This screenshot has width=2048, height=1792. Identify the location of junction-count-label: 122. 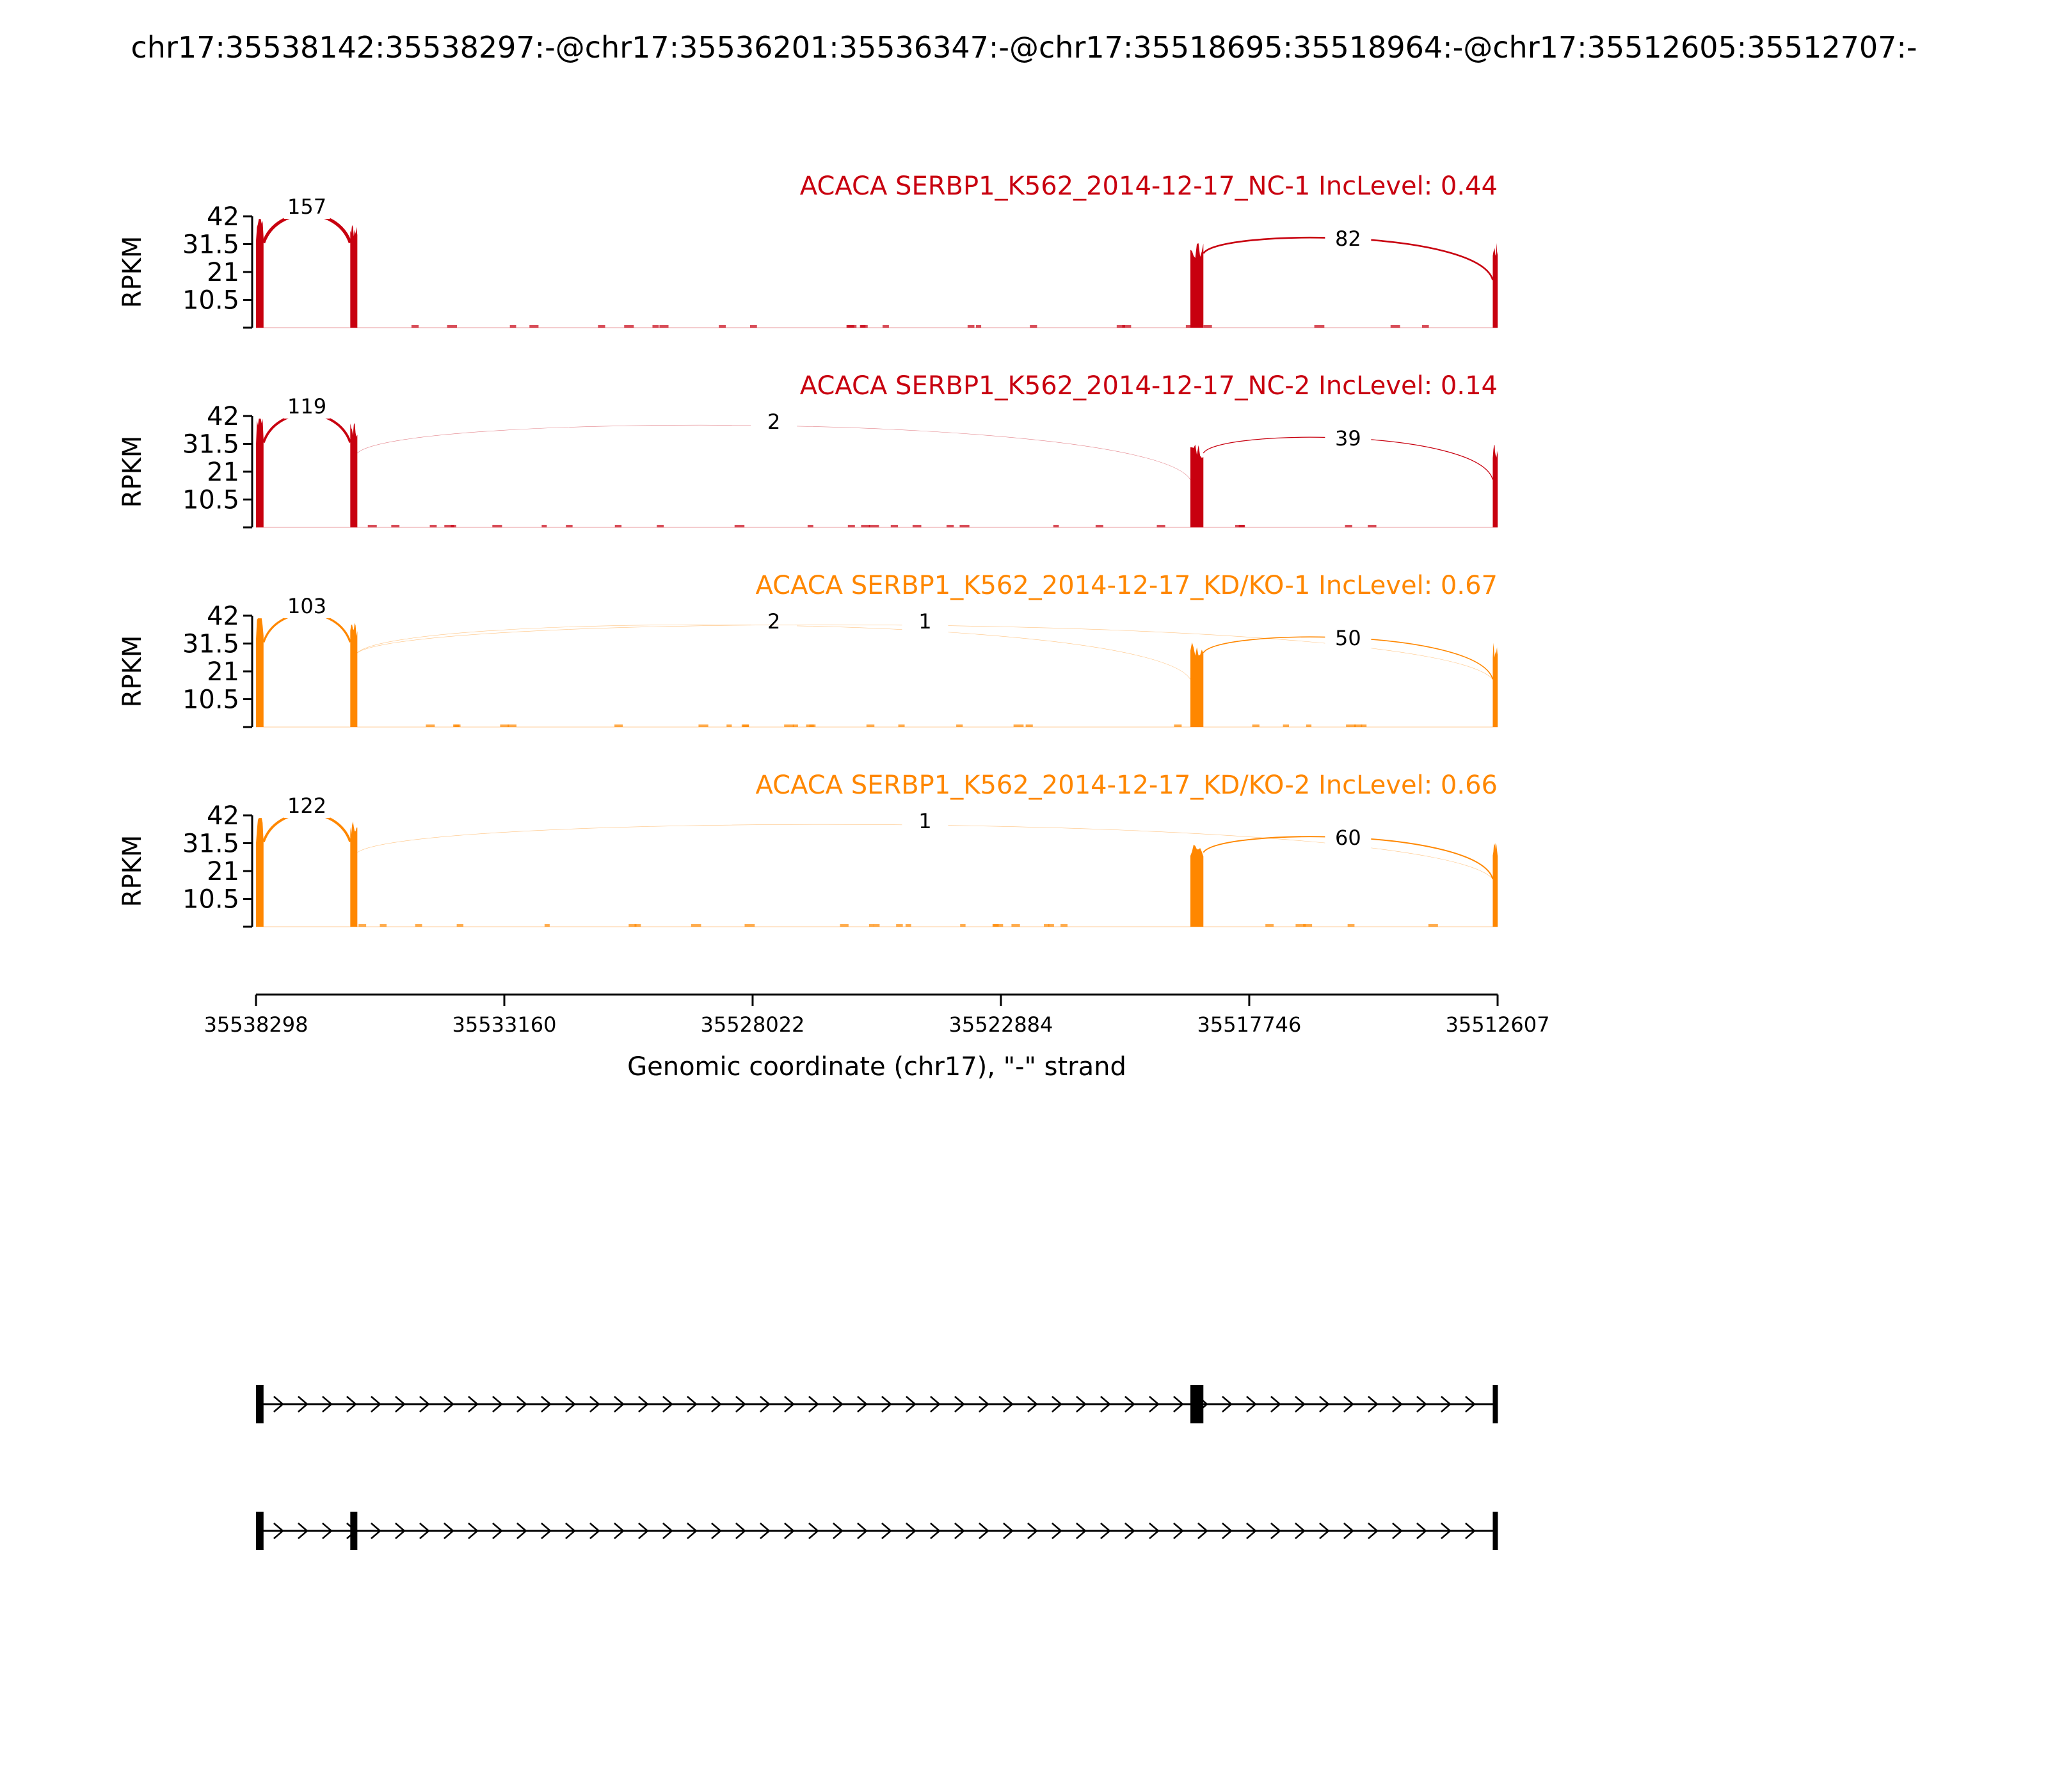
(306, 806).